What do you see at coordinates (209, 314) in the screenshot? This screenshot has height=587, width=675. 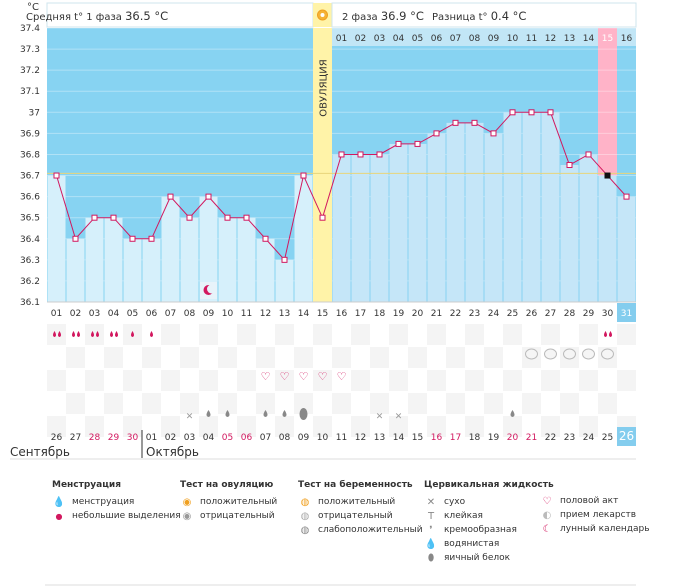 I see `cycle-day-label: 09` at bounding box center [209, 314].